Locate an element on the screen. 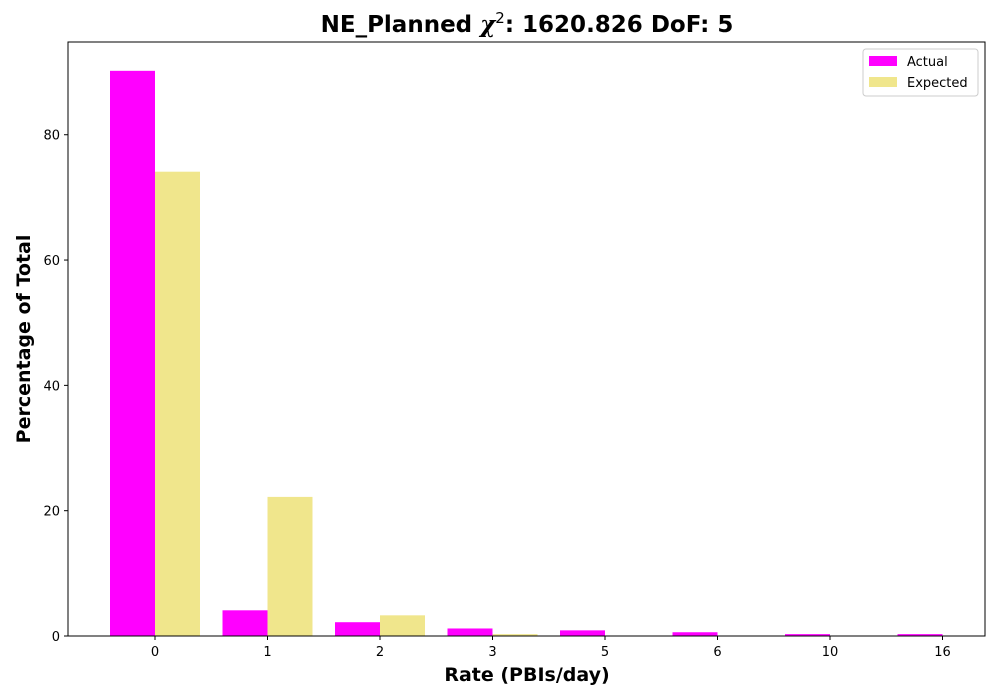 This screenshot has height=700, width=1000. x-tick-label-2: 2 is located at coordinates (380, 652).